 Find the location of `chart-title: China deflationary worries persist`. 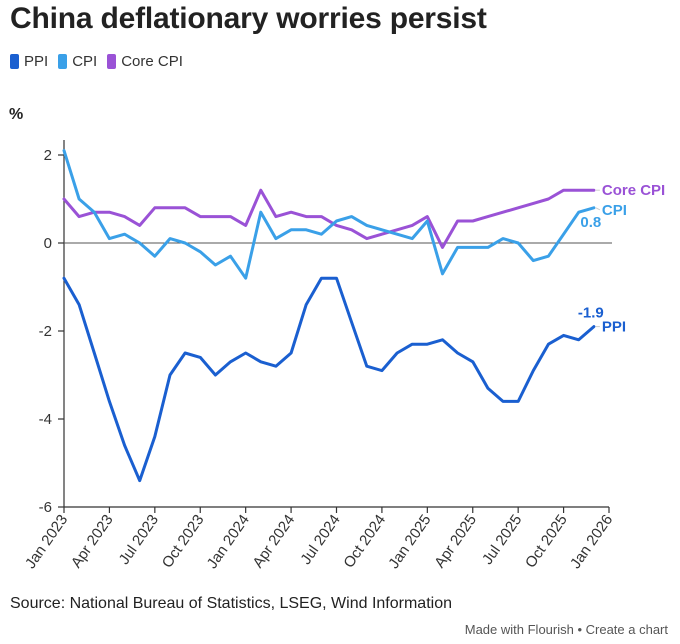

chart-title: China deflationary worries persist is located at coordinates (248, 18).